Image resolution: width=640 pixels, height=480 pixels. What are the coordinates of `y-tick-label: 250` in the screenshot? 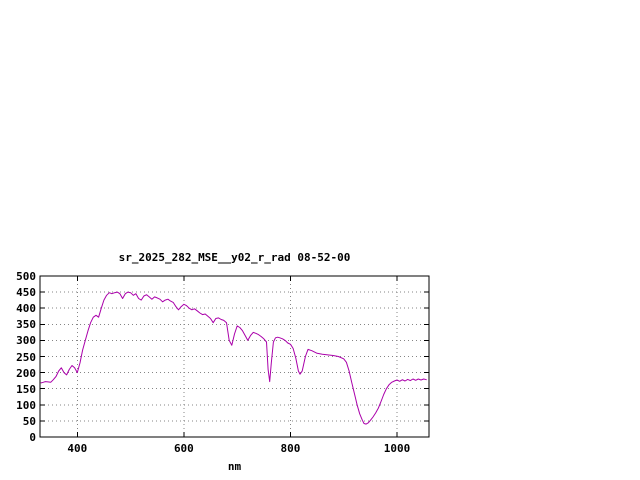 It's located at (26, 357).